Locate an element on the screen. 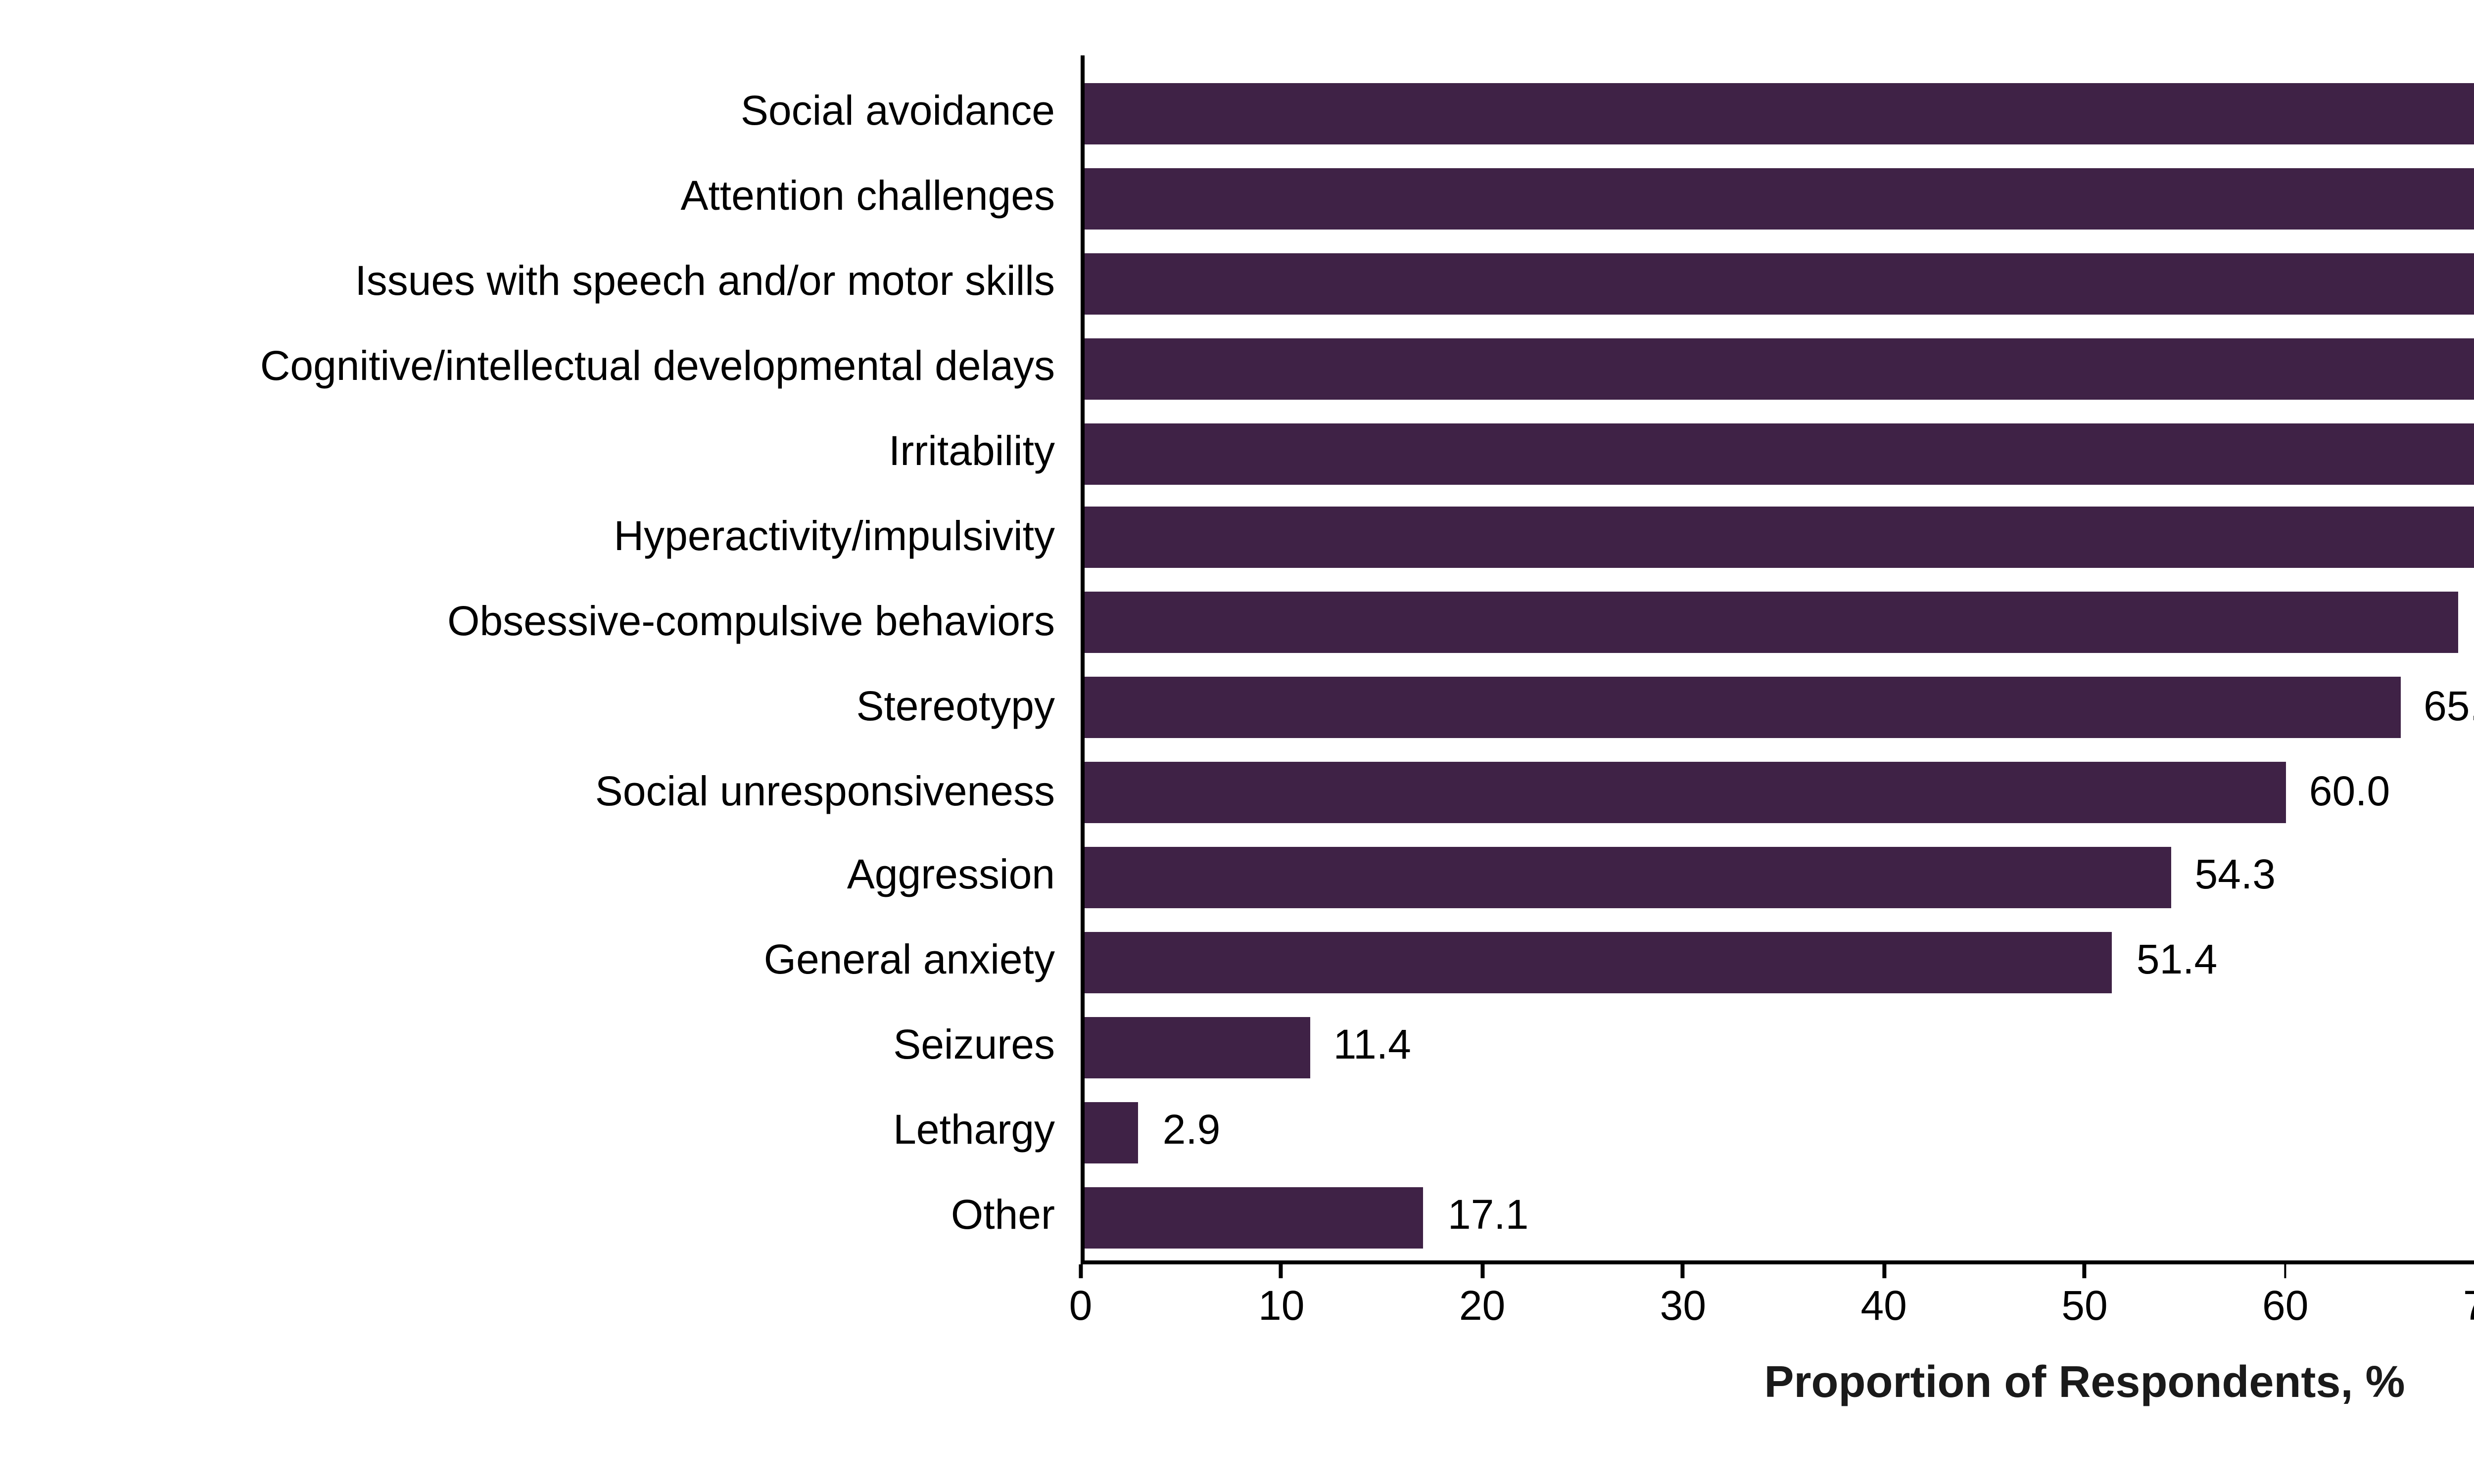 The width and height of the screenshot is (2474, 1484). bar-track: 51.4 is located at coordinates (1777, 962).